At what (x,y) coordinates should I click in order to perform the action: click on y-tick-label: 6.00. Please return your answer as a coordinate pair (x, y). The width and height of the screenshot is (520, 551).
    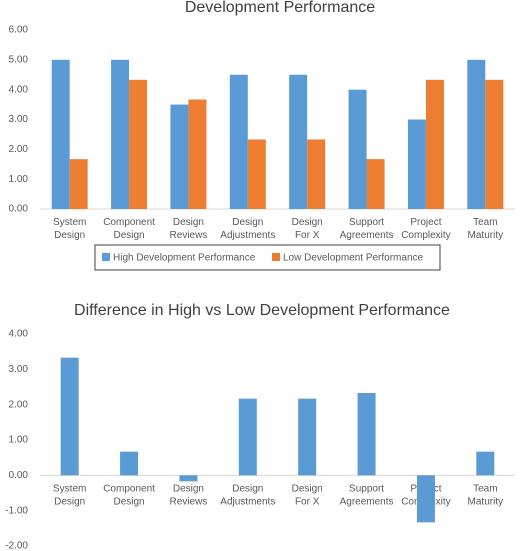
    Looking at the image, I should click on (19, 30).